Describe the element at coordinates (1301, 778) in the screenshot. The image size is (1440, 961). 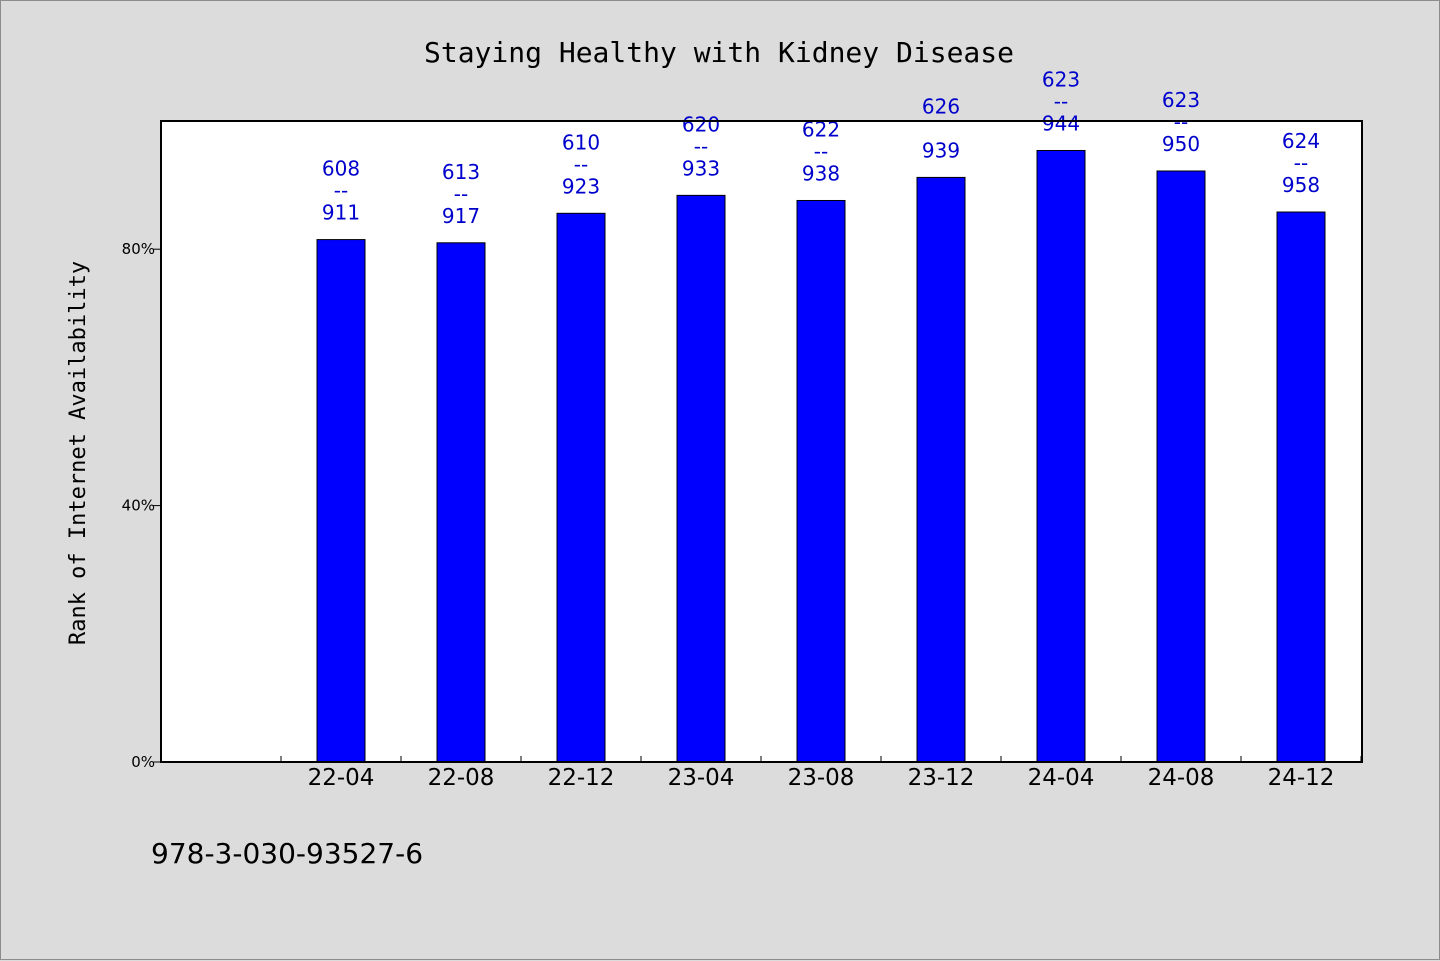
I see `x-tick-label: 24-12` at that location.